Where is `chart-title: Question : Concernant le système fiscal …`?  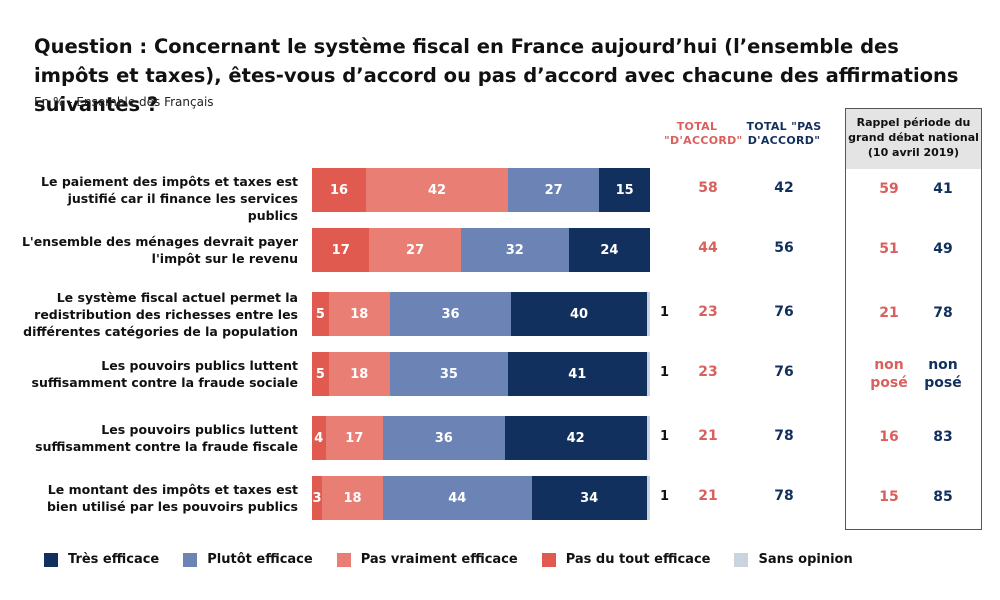
chart-title: Question : Concernant le système fiscal … is located at coordinates (496, 75).